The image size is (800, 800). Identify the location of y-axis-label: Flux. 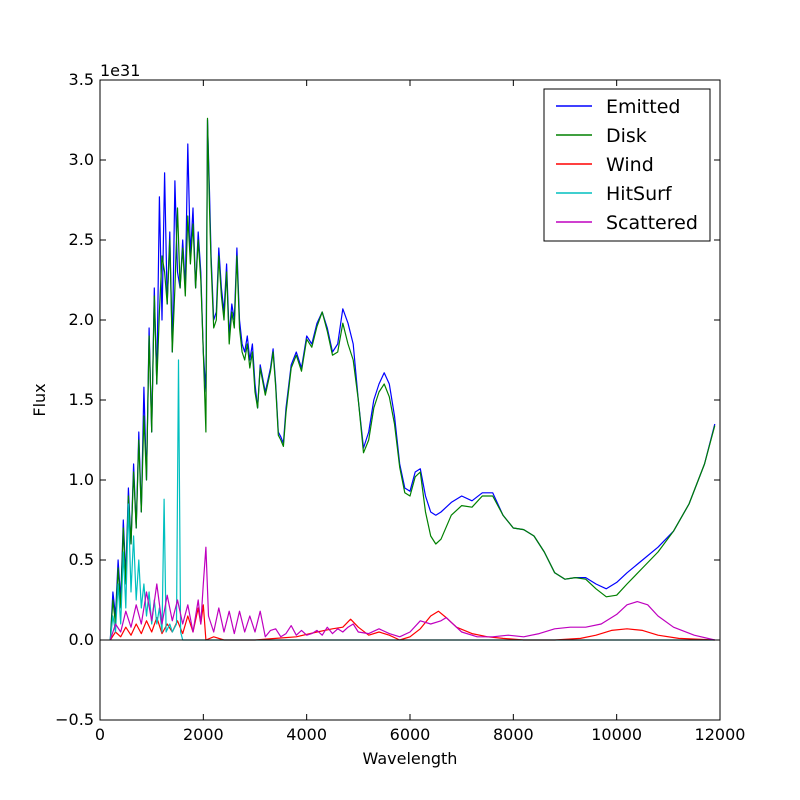
(39, 399).